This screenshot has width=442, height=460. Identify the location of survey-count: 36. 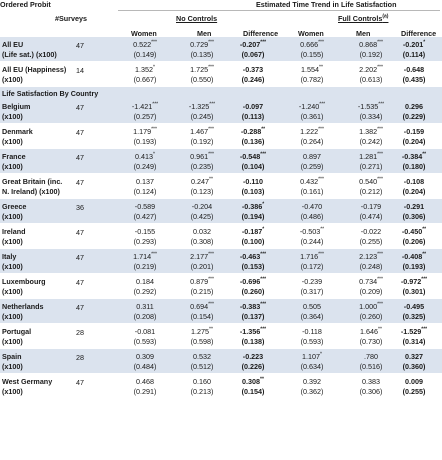
(80, 207).